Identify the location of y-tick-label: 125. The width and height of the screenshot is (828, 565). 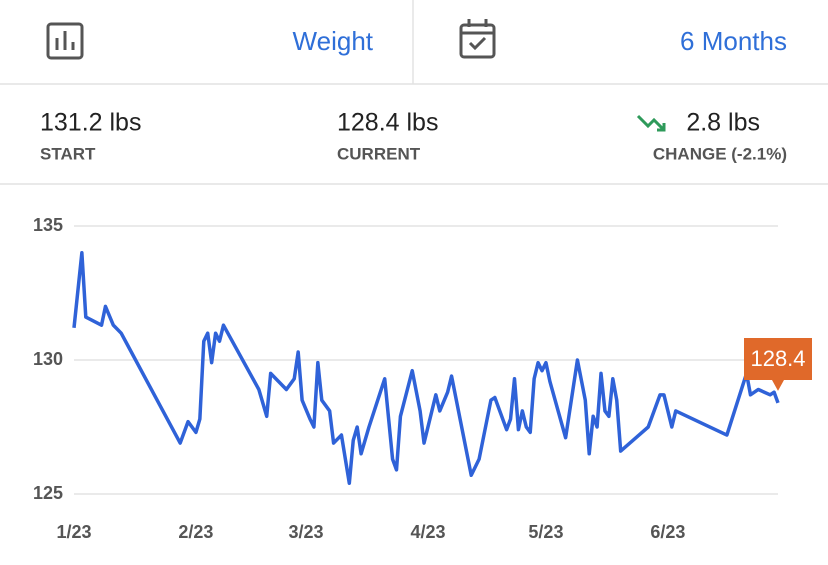
(48, 493).